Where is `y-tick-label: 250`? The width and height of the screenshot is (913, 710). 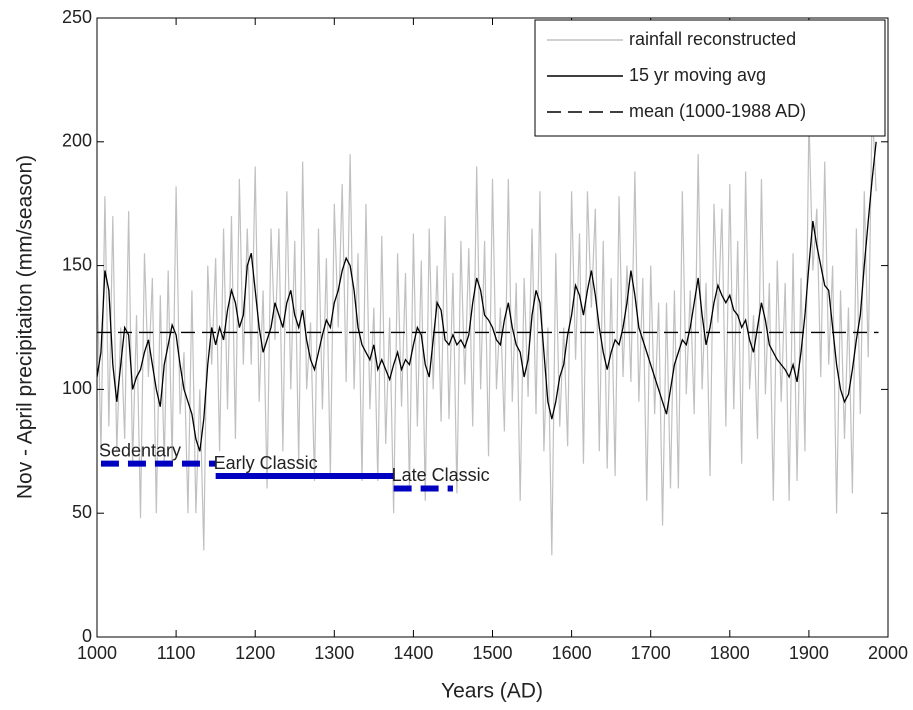
y-tick-label: 250 is located at coordinates (77, 17).